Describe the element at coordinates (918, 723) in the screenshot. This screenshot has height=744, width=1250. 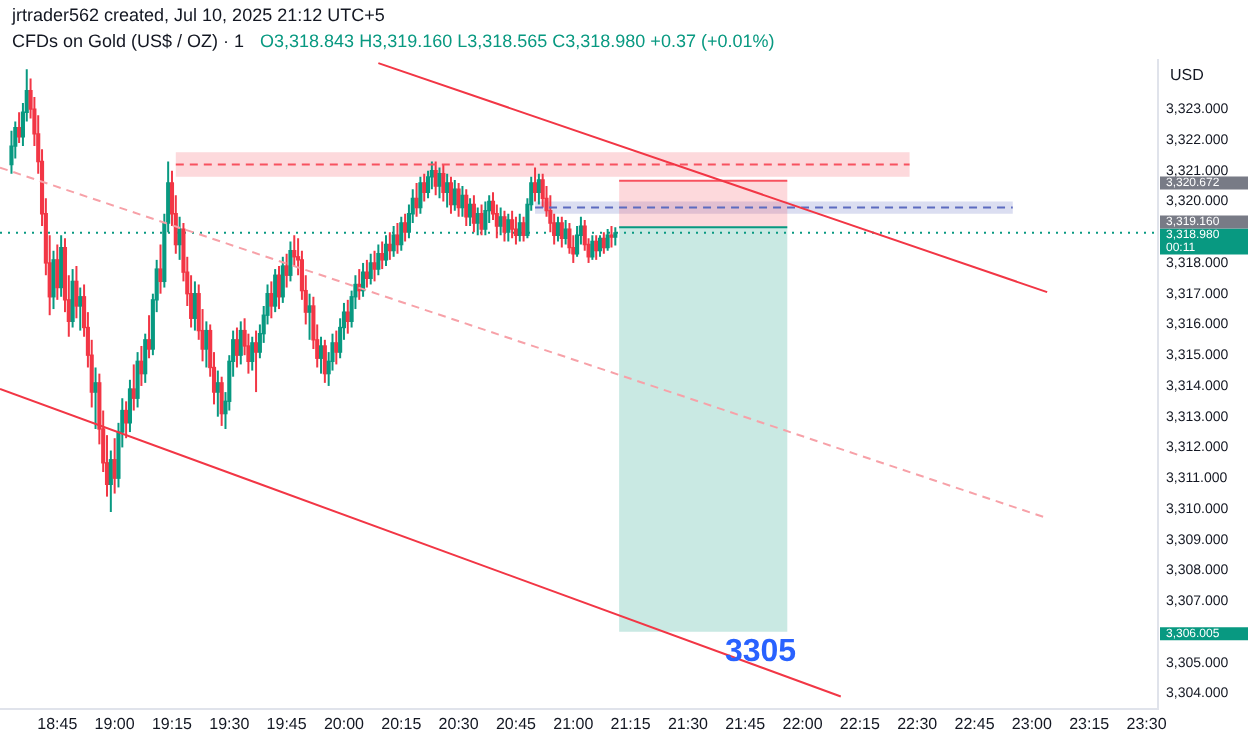
I see `x-tick-label: 22:30` at that location.